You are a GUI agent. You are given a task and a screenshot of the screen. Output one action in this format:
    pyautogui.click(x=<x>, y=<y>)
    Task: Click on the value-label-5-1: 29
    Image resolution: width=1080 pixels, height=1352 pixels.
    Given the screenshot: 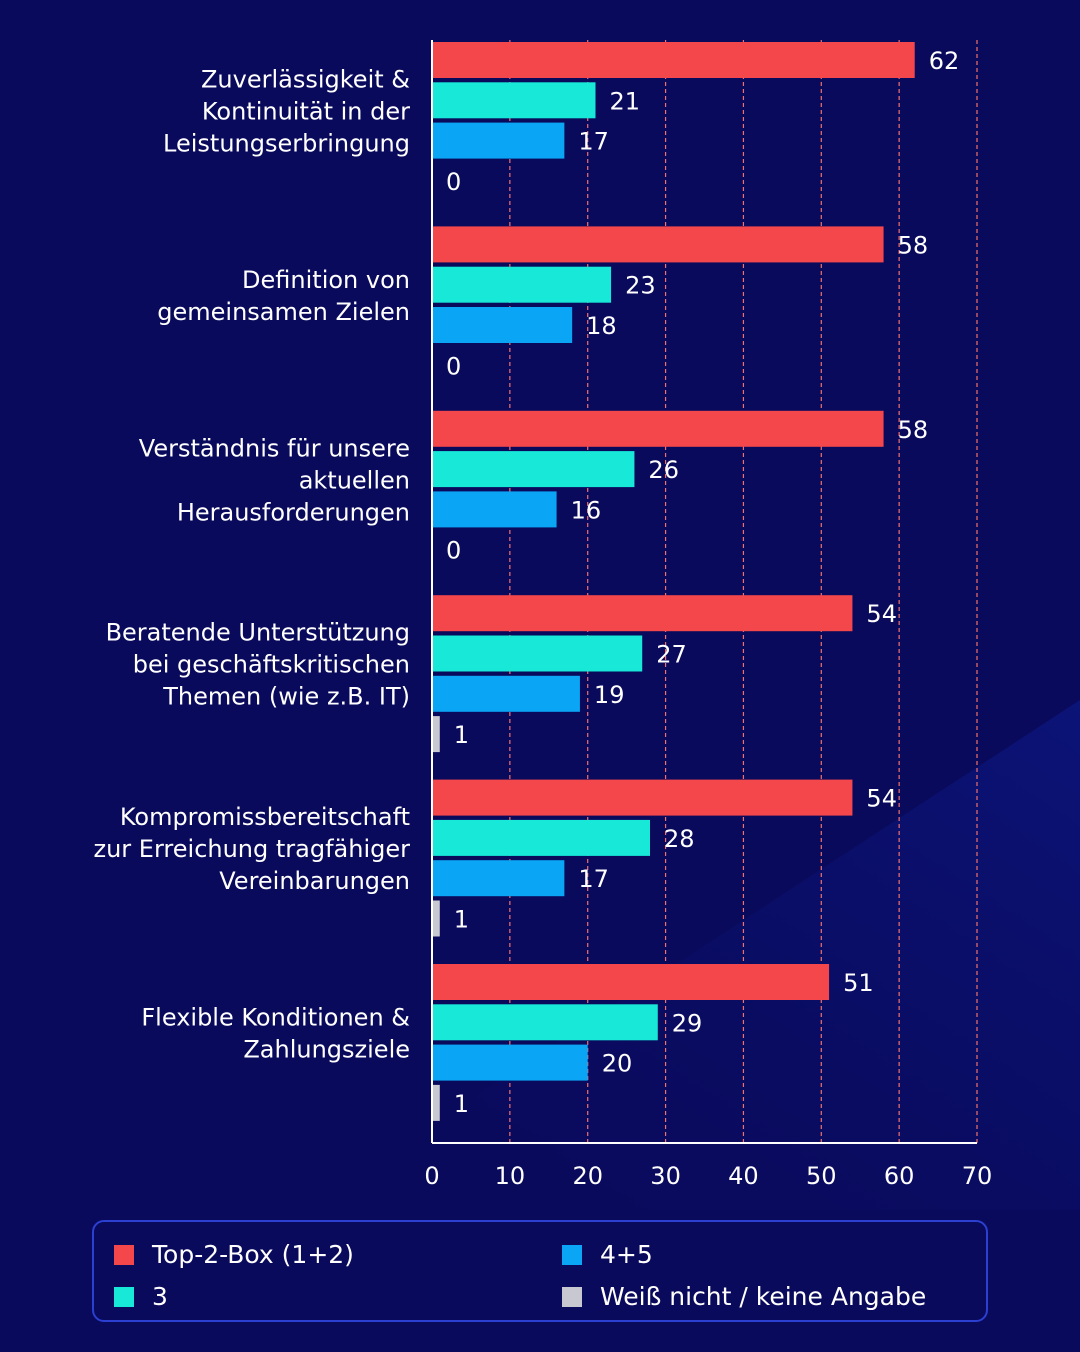 What is the action you would take?
    pyautogui.click(x=687, y=1023)
    